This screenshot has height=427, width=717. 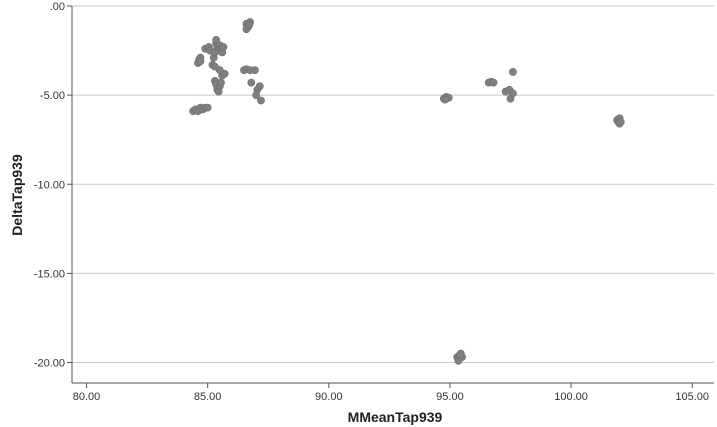 What do you see at coordinates (49, 274) in the screenshot?
I see `y-tick-label: -15.00` at bounding box center [49, 274].